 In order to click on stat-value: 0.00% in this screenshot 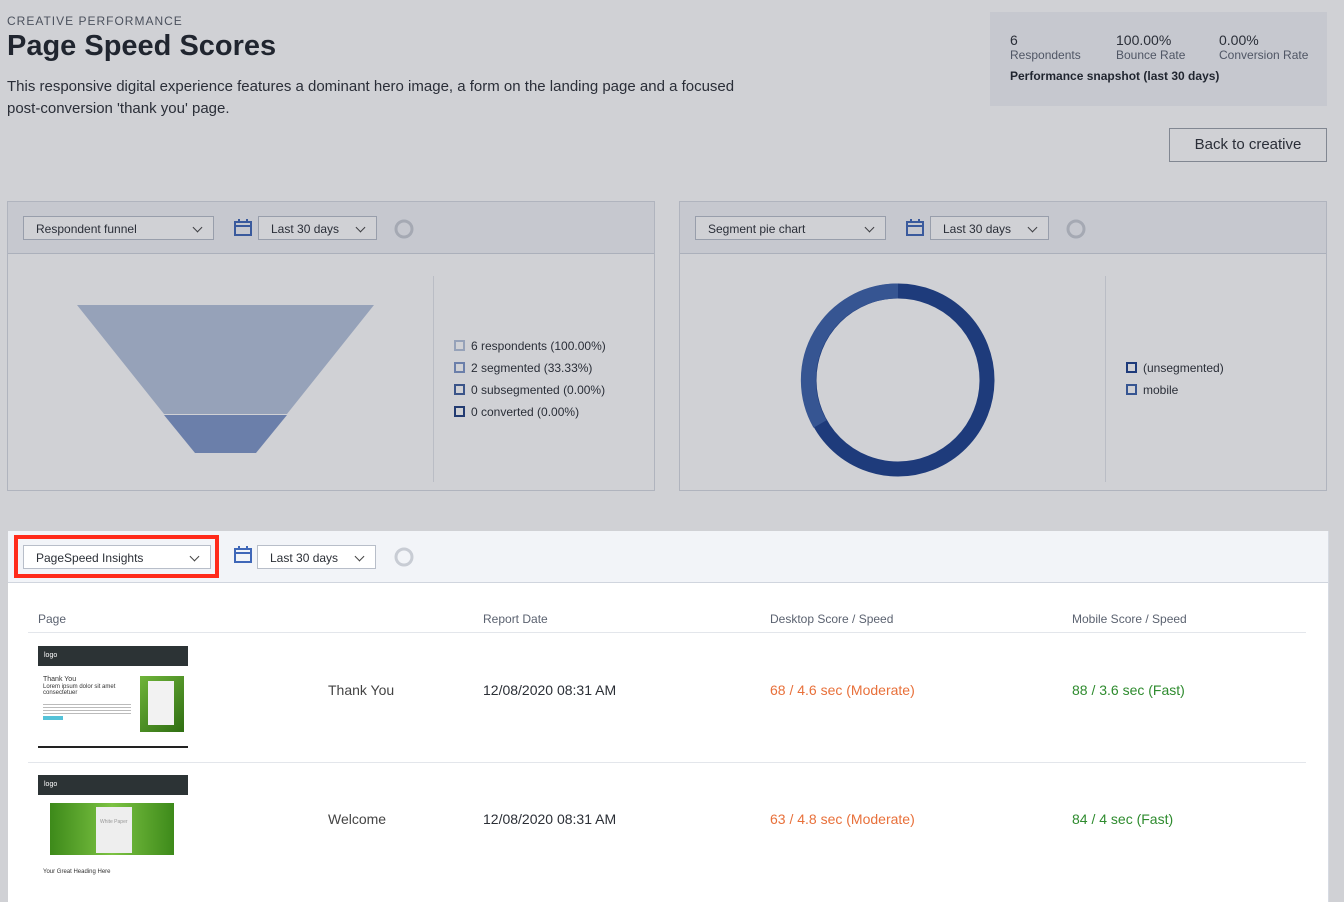, I will do `click(1239, 40)`.